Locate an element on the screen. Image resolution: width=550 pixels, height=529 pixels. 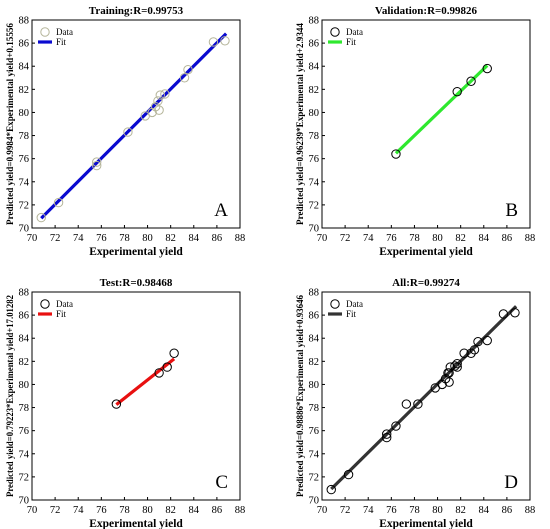
y-tick-label: 84 is located at coordinates (24, 339).